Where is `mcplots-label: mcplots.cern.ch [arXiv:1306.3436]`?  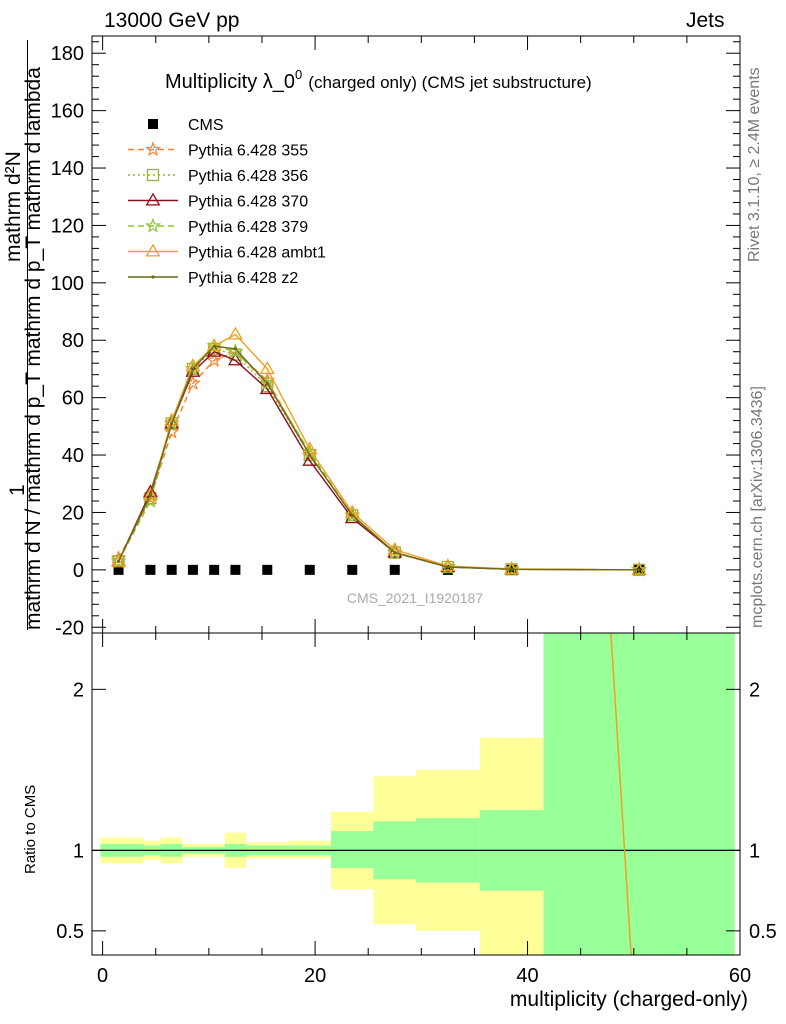 mcplots-label: mcplots.cern.ch [arXiv:1306.3436] is located at coordinates (757, 507).